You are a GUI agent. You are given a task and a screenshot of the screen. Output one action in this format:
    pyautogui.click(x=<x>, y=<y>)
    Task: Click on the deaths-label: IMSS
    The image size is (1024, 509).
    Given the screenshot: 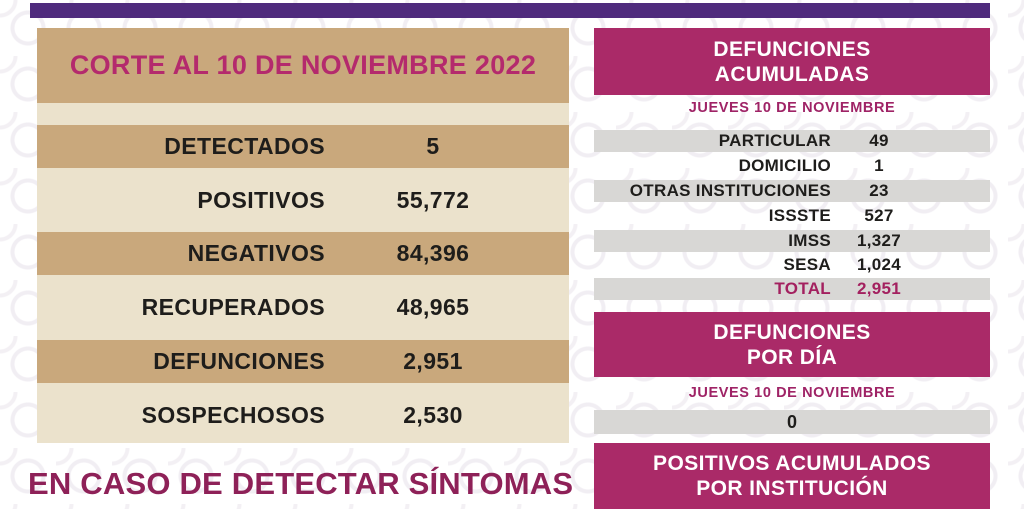 What is the action you would take?
    pyautogui.click(x=809, y=240)
    